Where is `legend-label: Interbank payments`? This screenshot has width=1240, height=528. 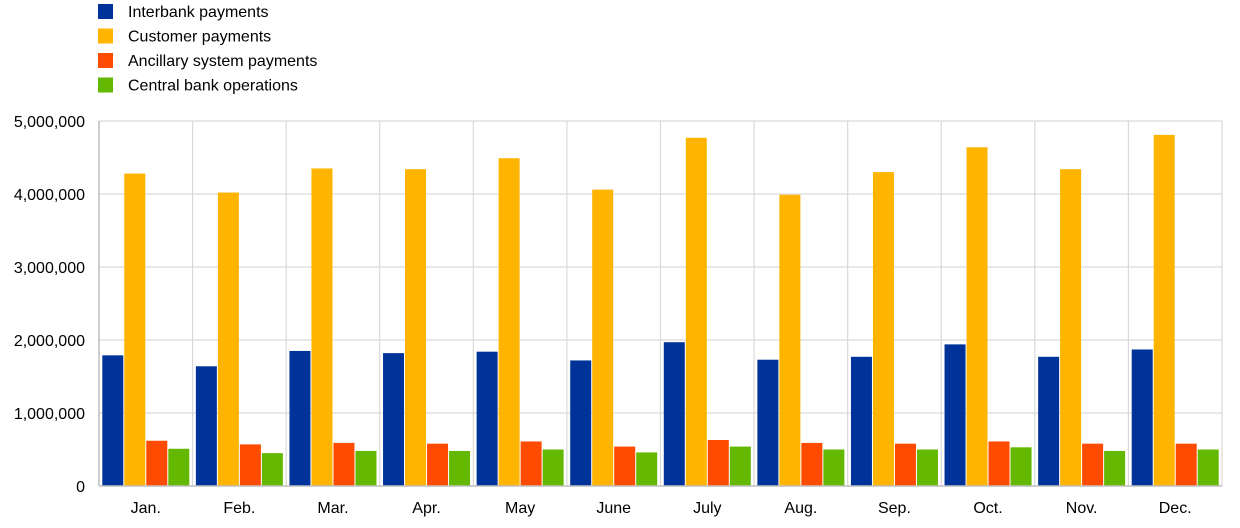
legend-label: Interbank payments is located at coordinates (198, 12).